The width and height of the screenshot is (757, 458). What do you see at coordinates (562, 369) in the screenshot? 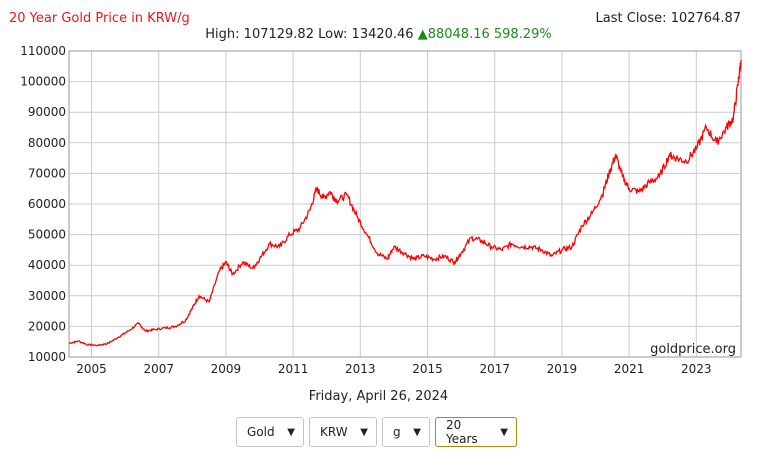
I see `x-tick-label: 2019` at bounding box center [562, 369].